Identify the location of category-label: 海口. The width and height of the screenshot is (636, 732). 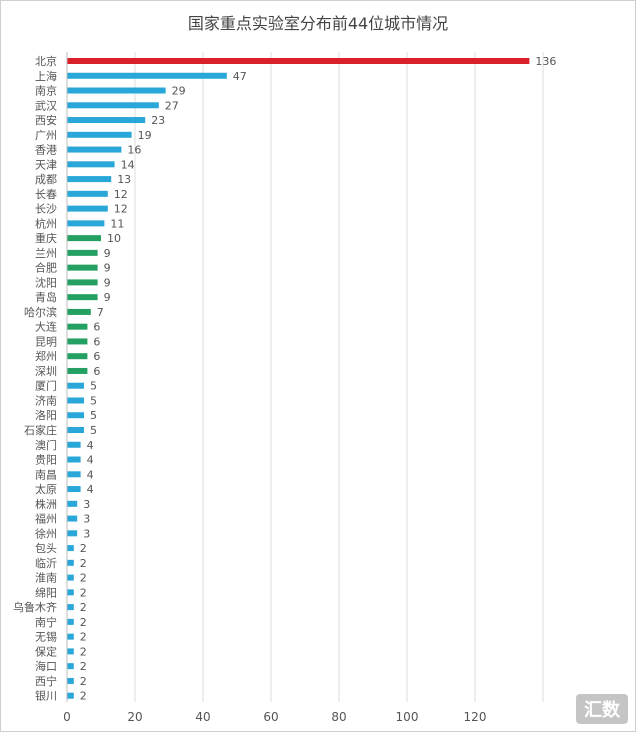
(46, 666).